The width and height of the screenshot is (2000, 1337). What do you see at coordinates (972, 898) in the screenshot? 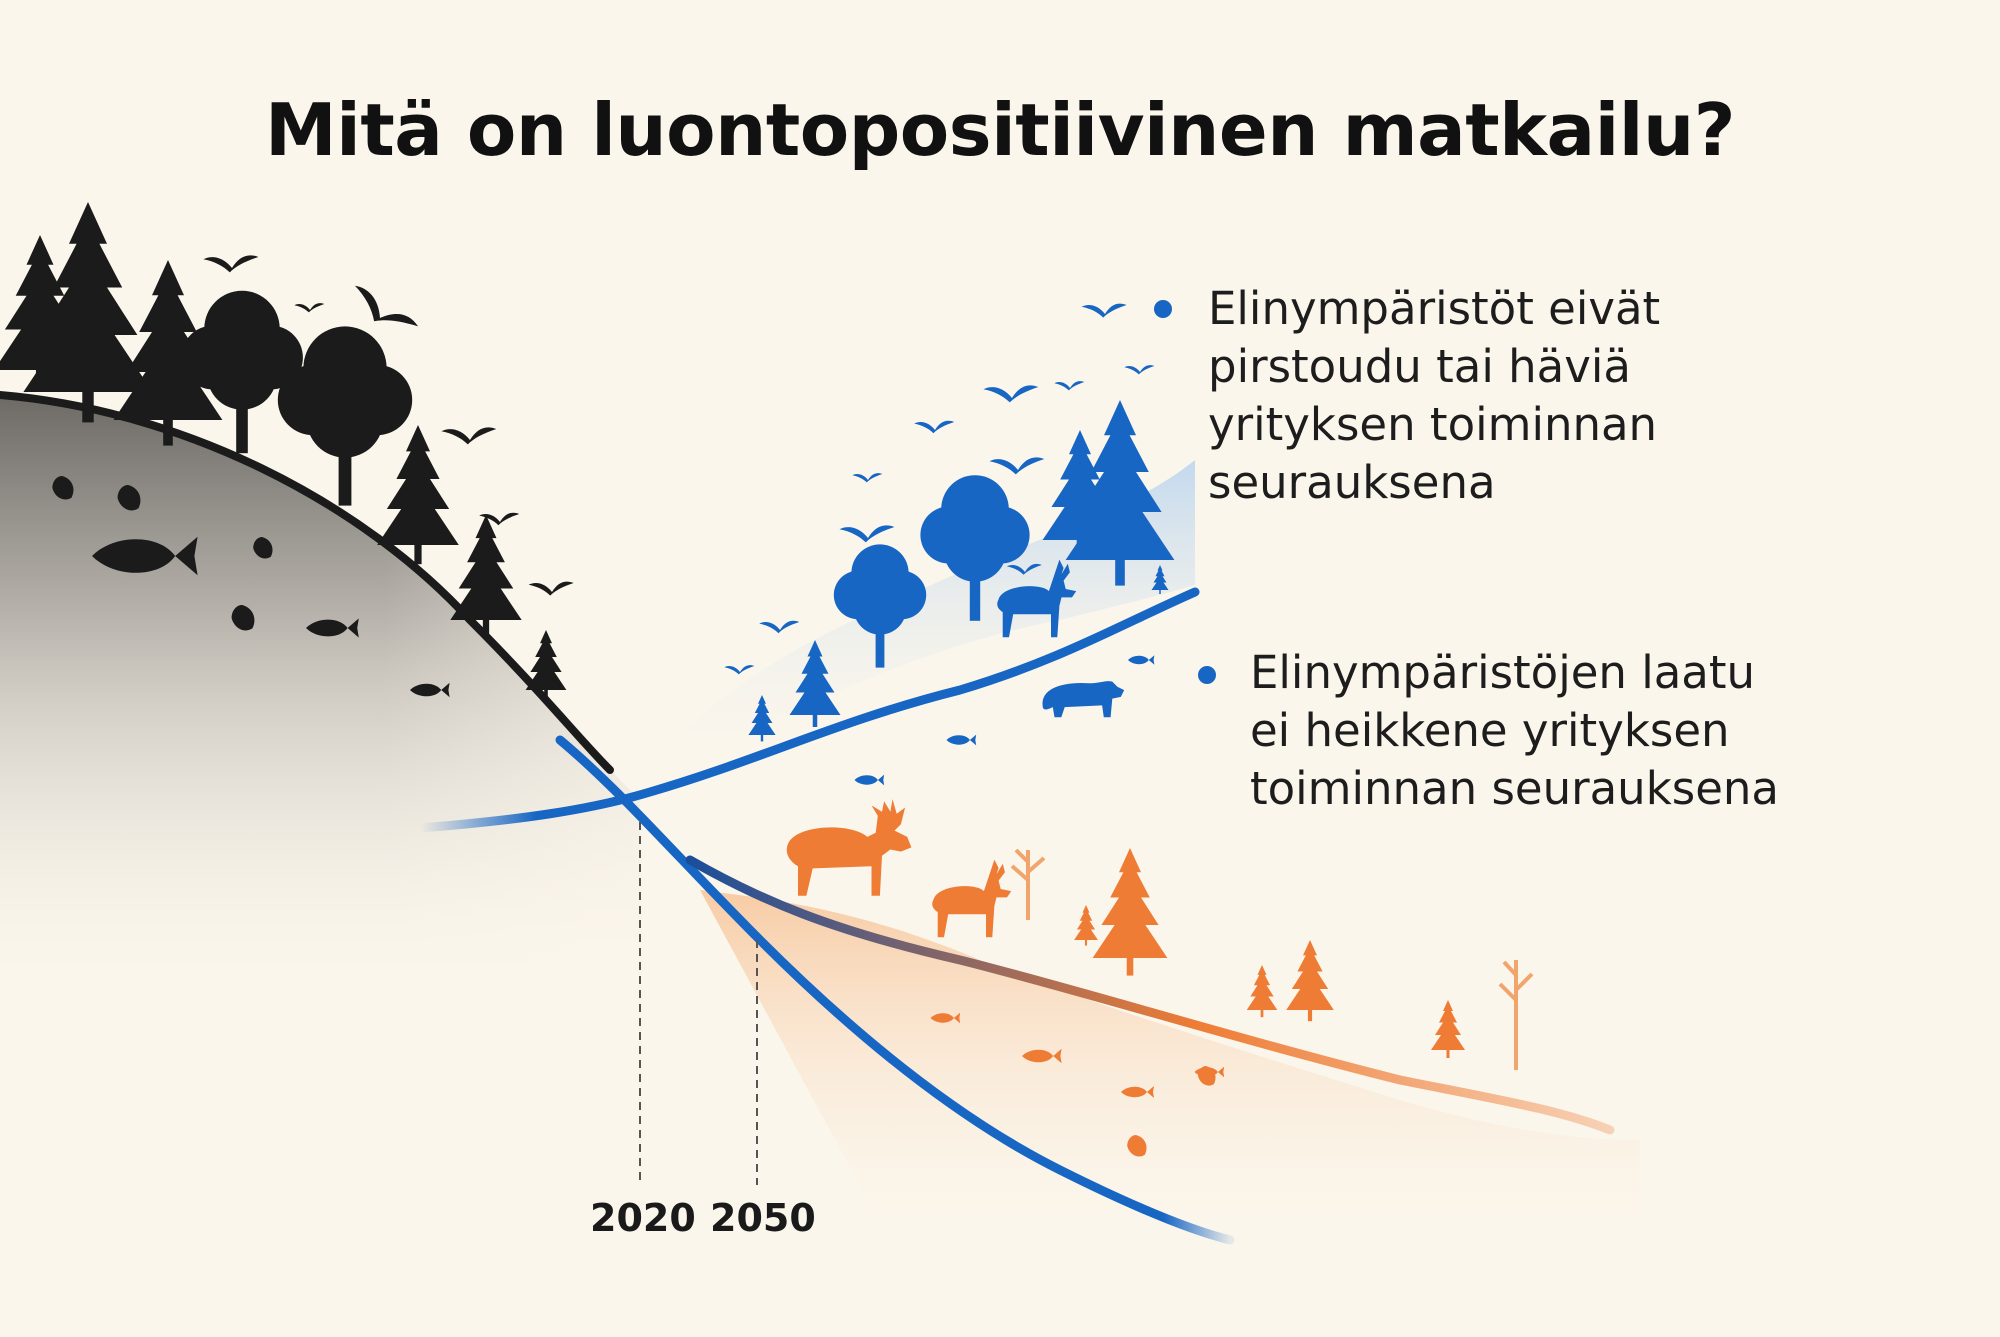
I see `deer-icon` at bounding box center [972, 898].